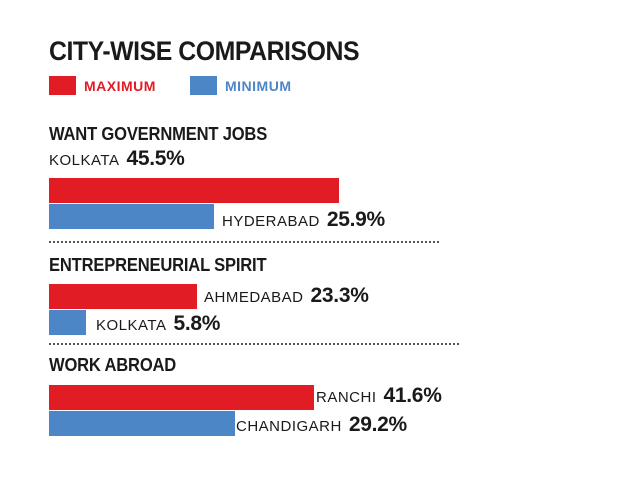 The image size is (640, 480). I want to click on min-label-government-jobs: HYDERABAD 25.9%, so click(303, 220).